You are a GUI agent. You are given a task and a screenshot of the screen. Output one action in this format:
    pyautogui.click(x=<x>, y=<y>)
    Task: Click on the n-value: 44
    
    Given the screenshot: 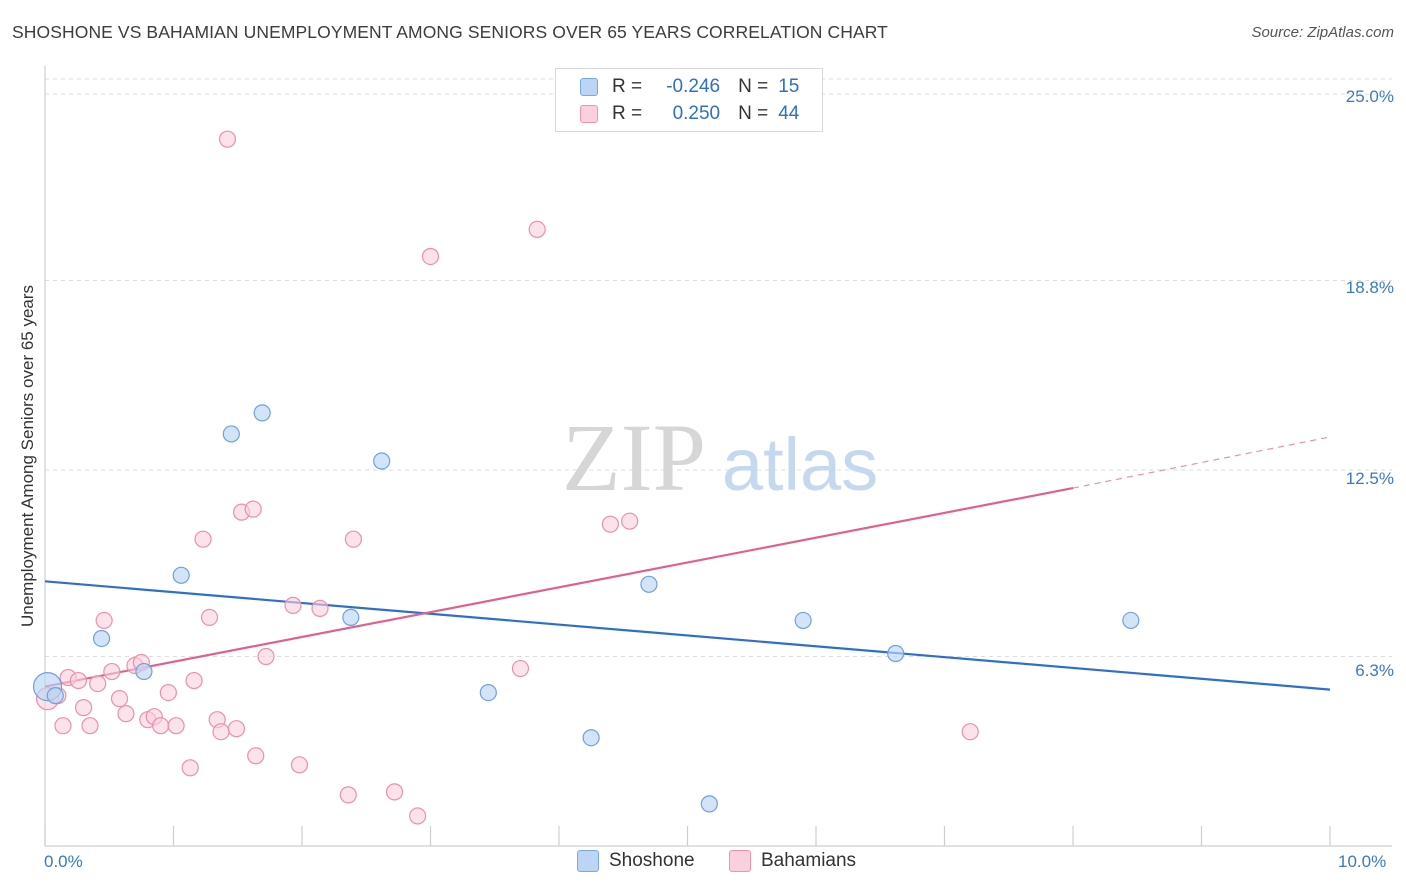 What is the action you would take?
    pyautogui.click(x=789, y=113)
    